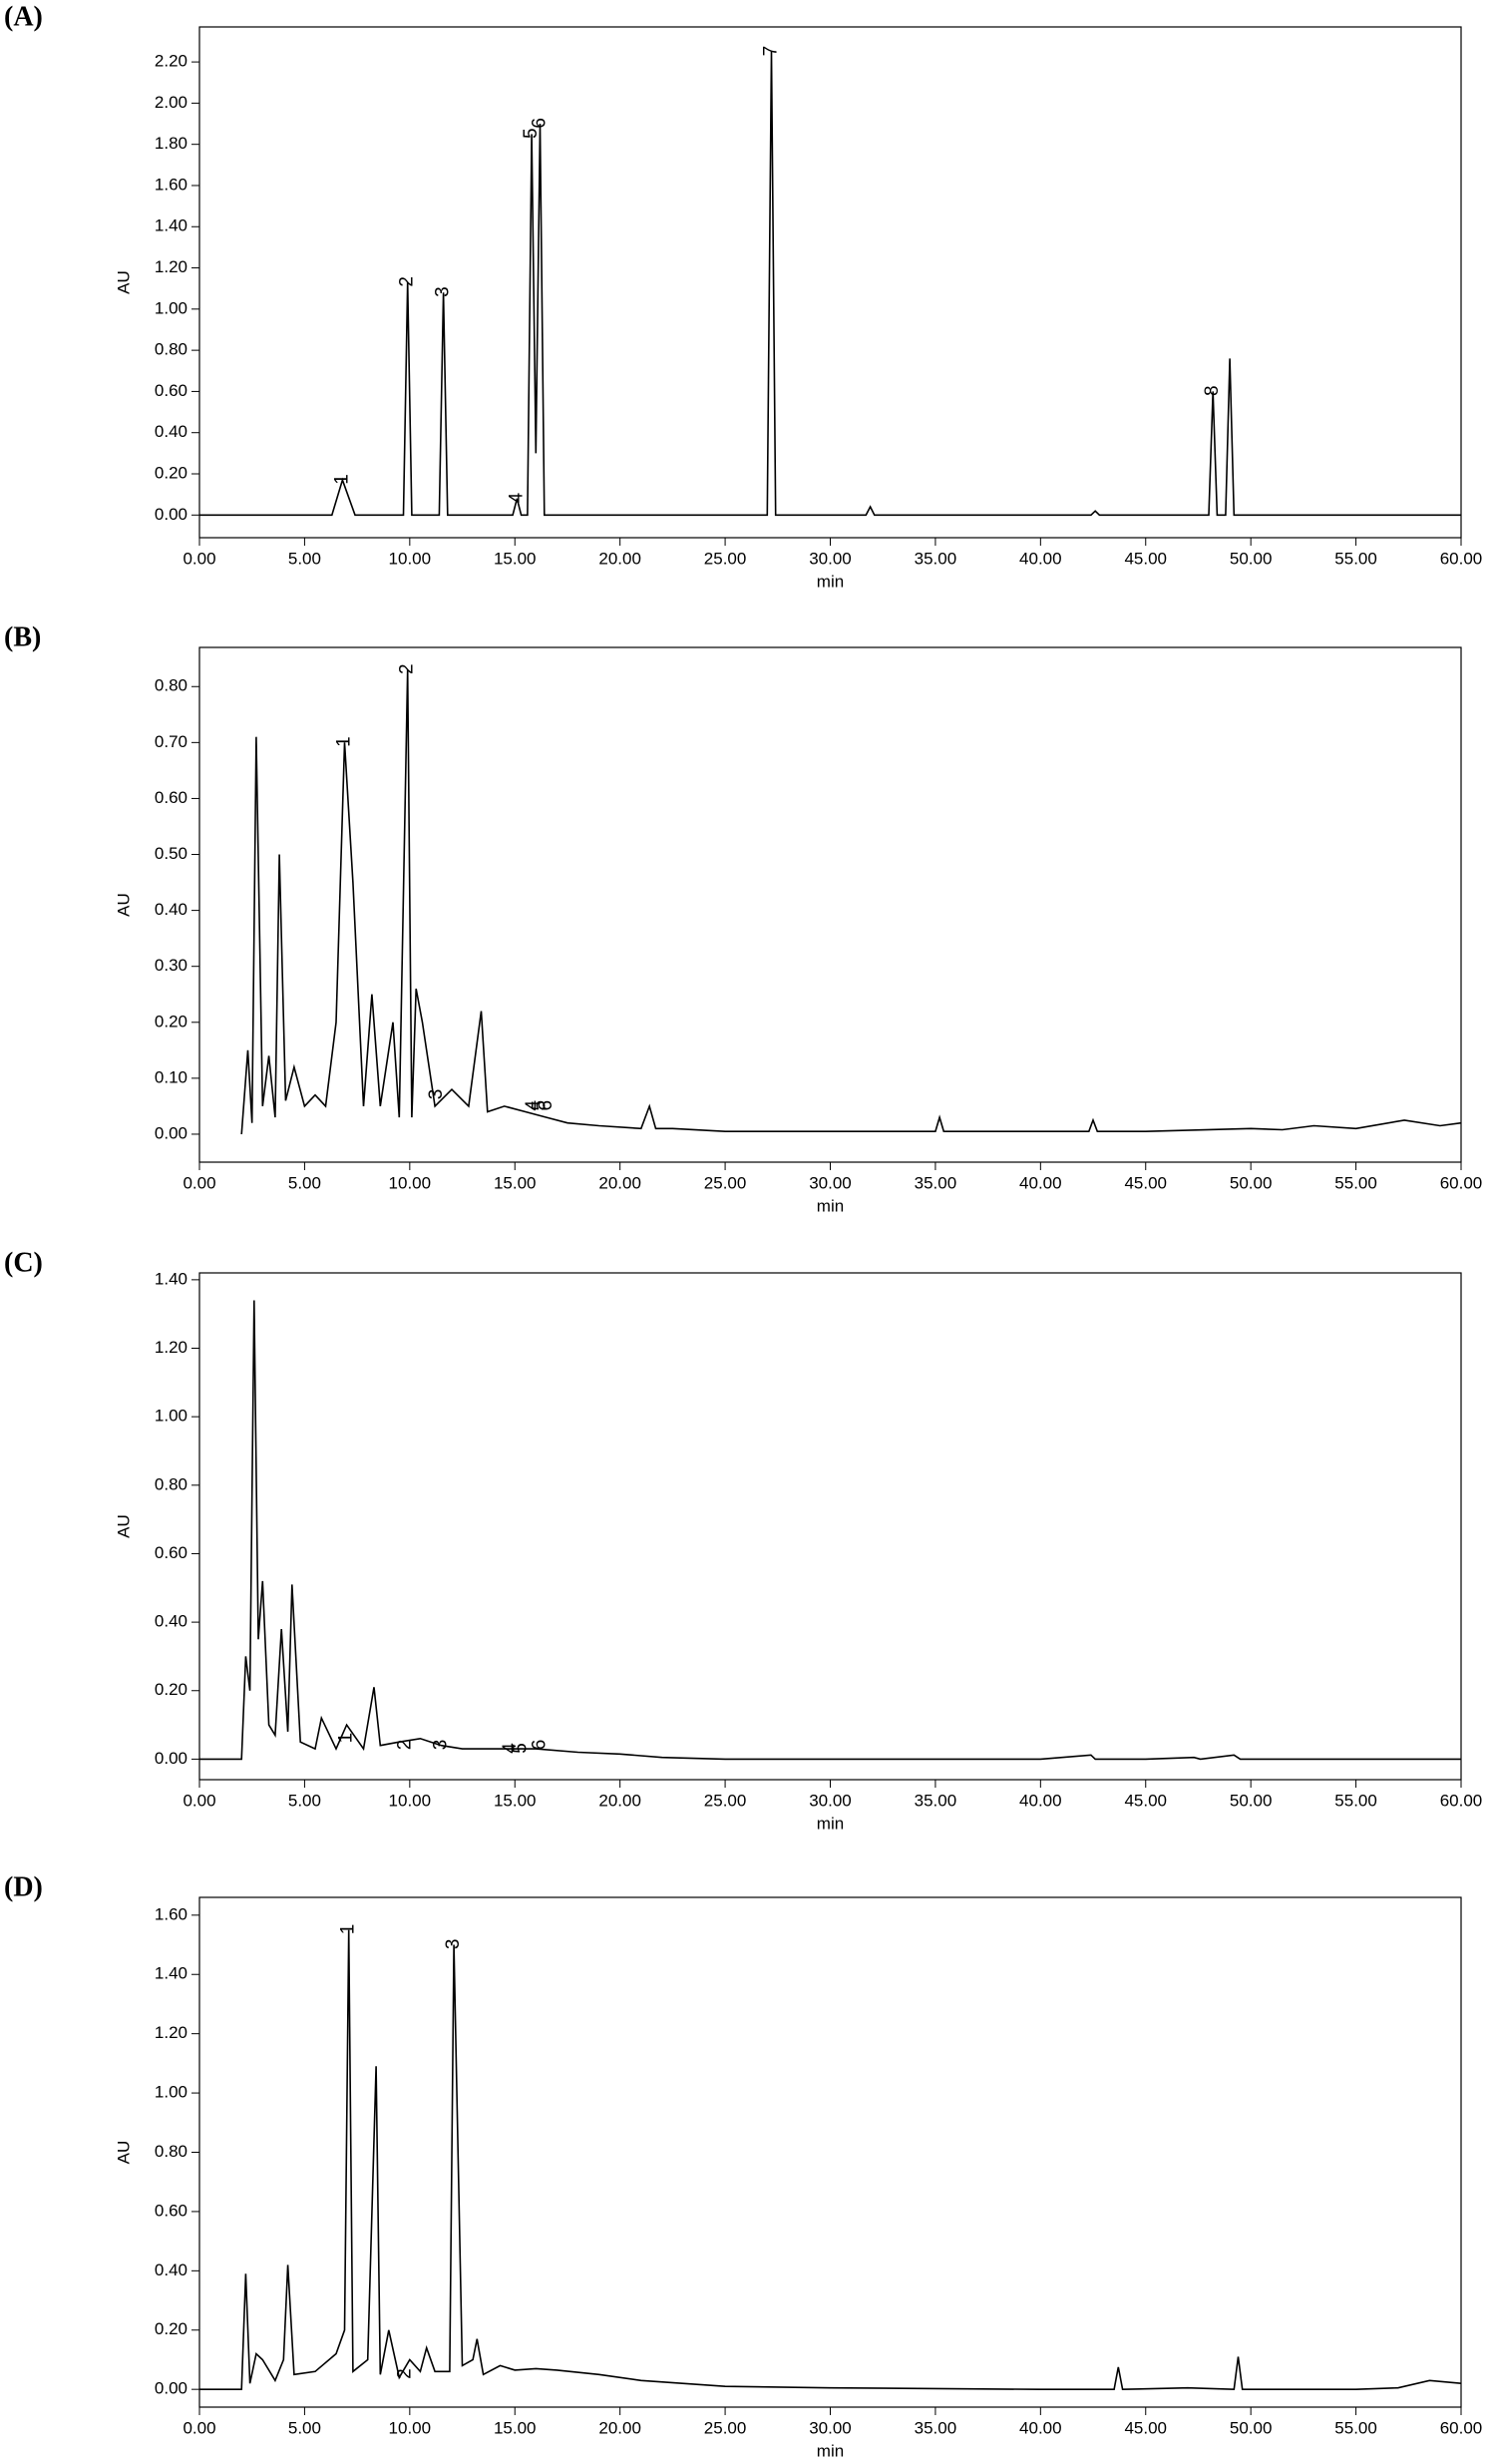  Describe the element at coordinates (22, 636) in the screenshot. I see `panel-label: (B)` at that location.